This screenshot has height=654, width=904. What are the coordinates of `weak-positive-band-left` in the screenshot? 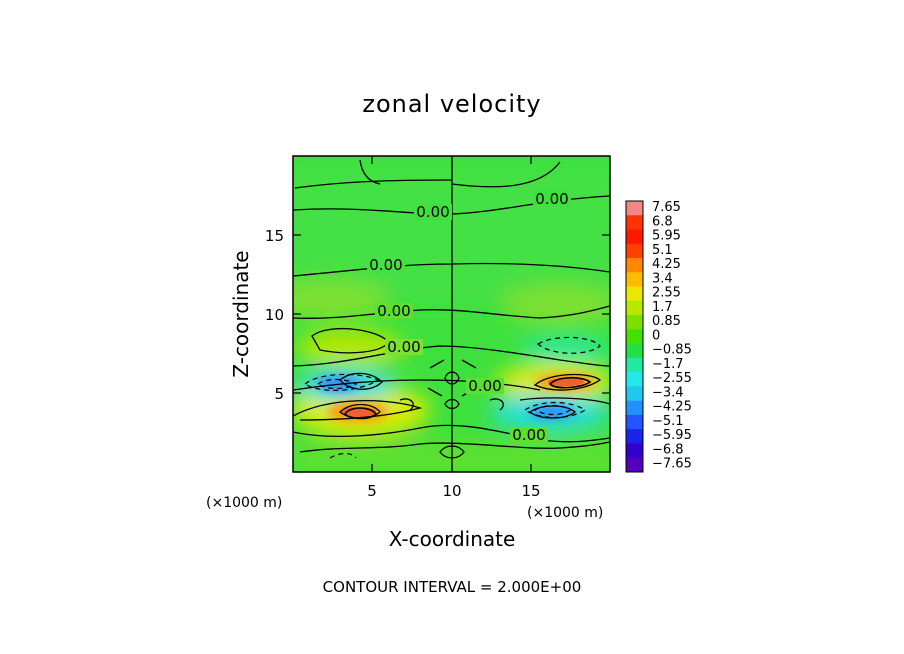 It's located at (341, 300).